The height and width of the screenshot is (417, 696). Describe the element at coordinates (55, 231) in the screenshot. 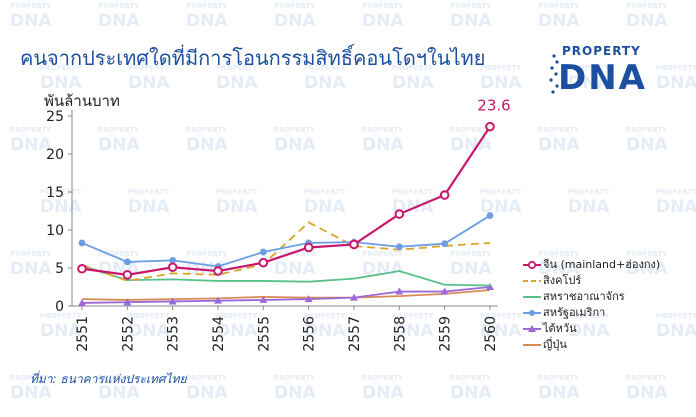

I see `y-tick-label: 10` at that location.